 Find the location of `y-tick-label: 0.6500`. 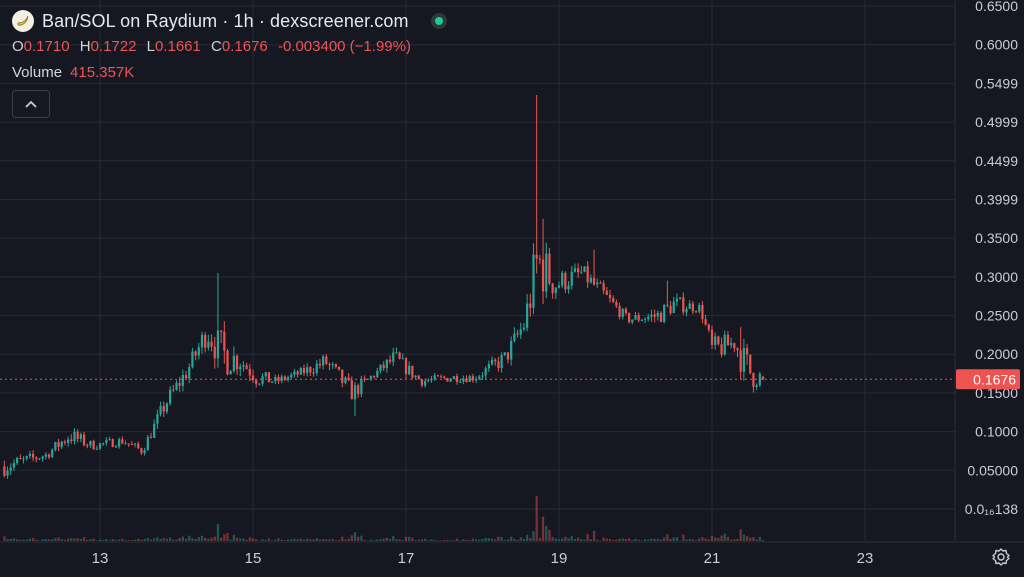

y-tick-label: 0.6500 is located at coordinates (996, 7).